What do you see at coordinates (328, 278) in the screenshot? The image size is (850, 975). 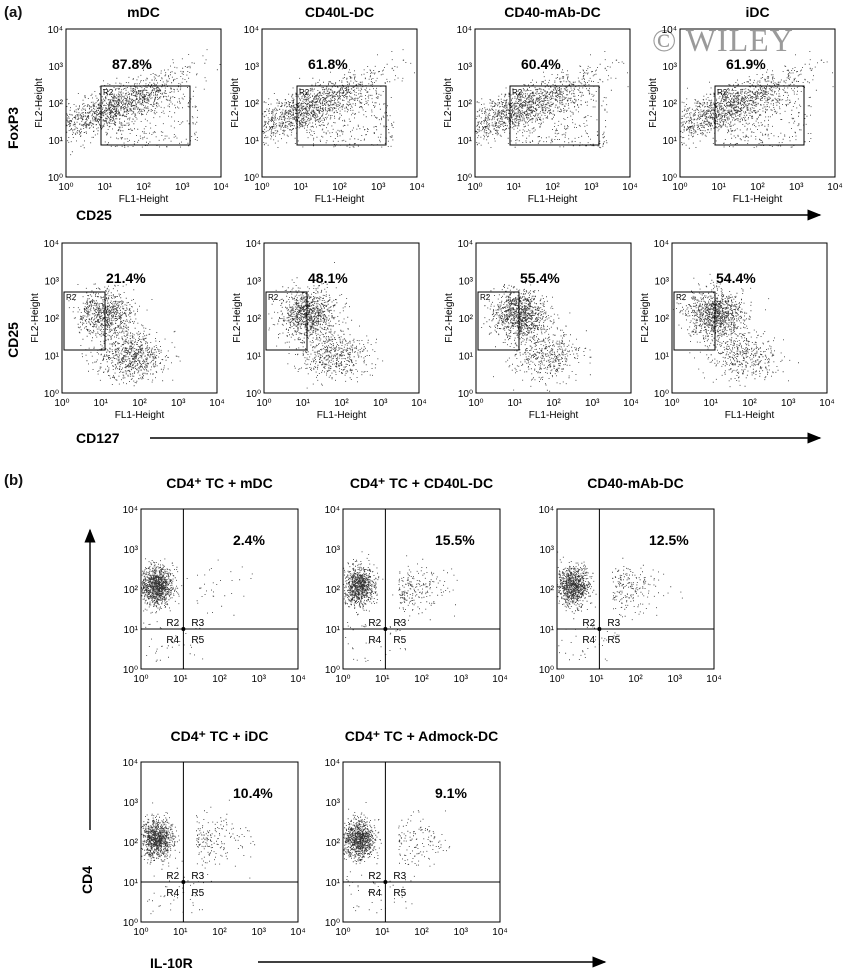 I see `percent-label: 48.1%` at bounding box center [328, 278].